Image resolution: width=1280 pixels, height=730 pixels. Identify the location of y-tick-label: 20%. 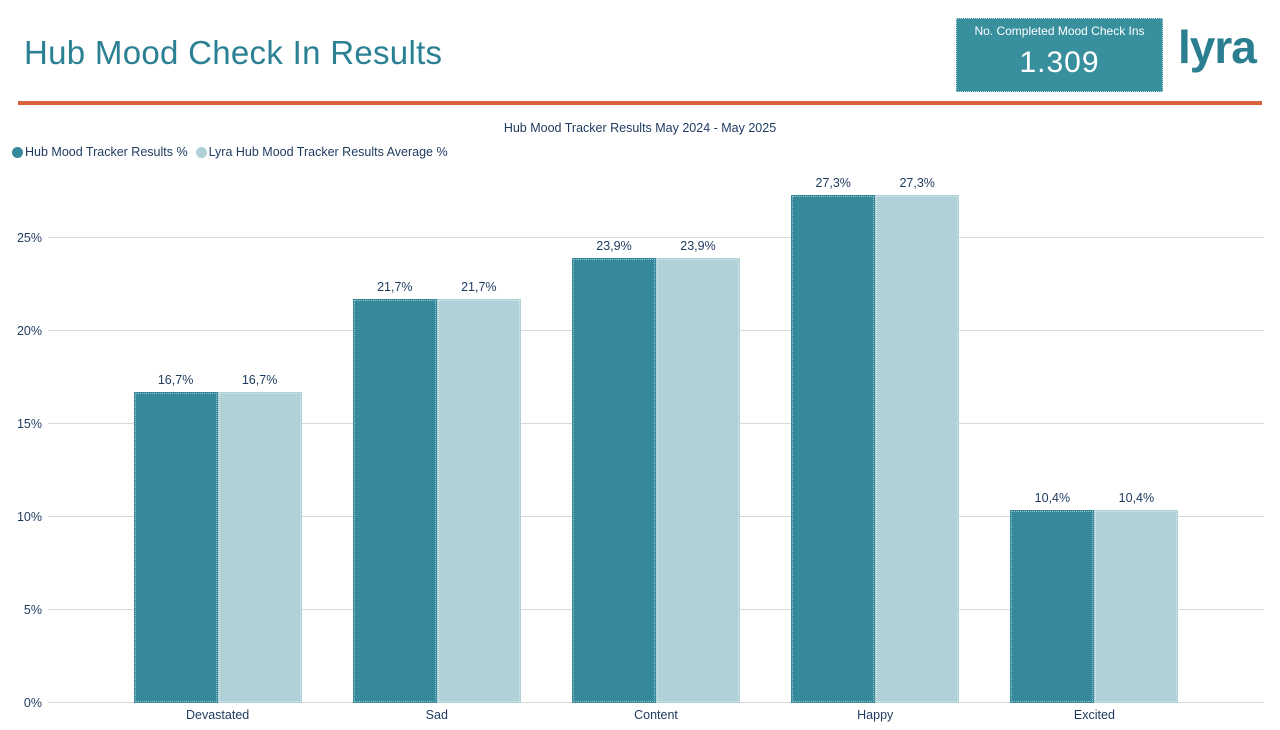
(29, 330).